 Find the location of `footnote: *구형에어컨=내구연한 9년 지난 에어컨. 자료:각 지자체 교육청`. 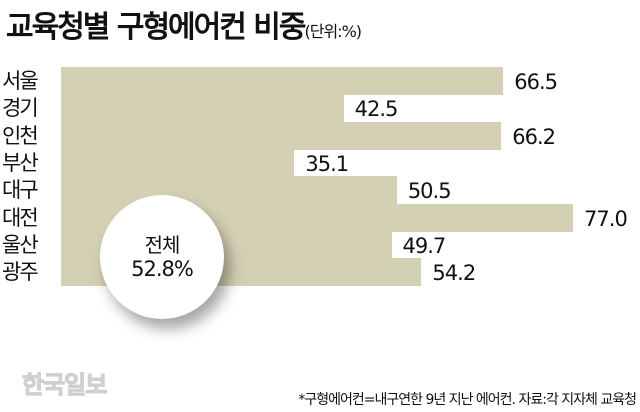

footnote: *구형에어컨=내구연한 9년 지난 에어컨. 자료:각 지자체 교육청 is located at coordinates (467, 400).